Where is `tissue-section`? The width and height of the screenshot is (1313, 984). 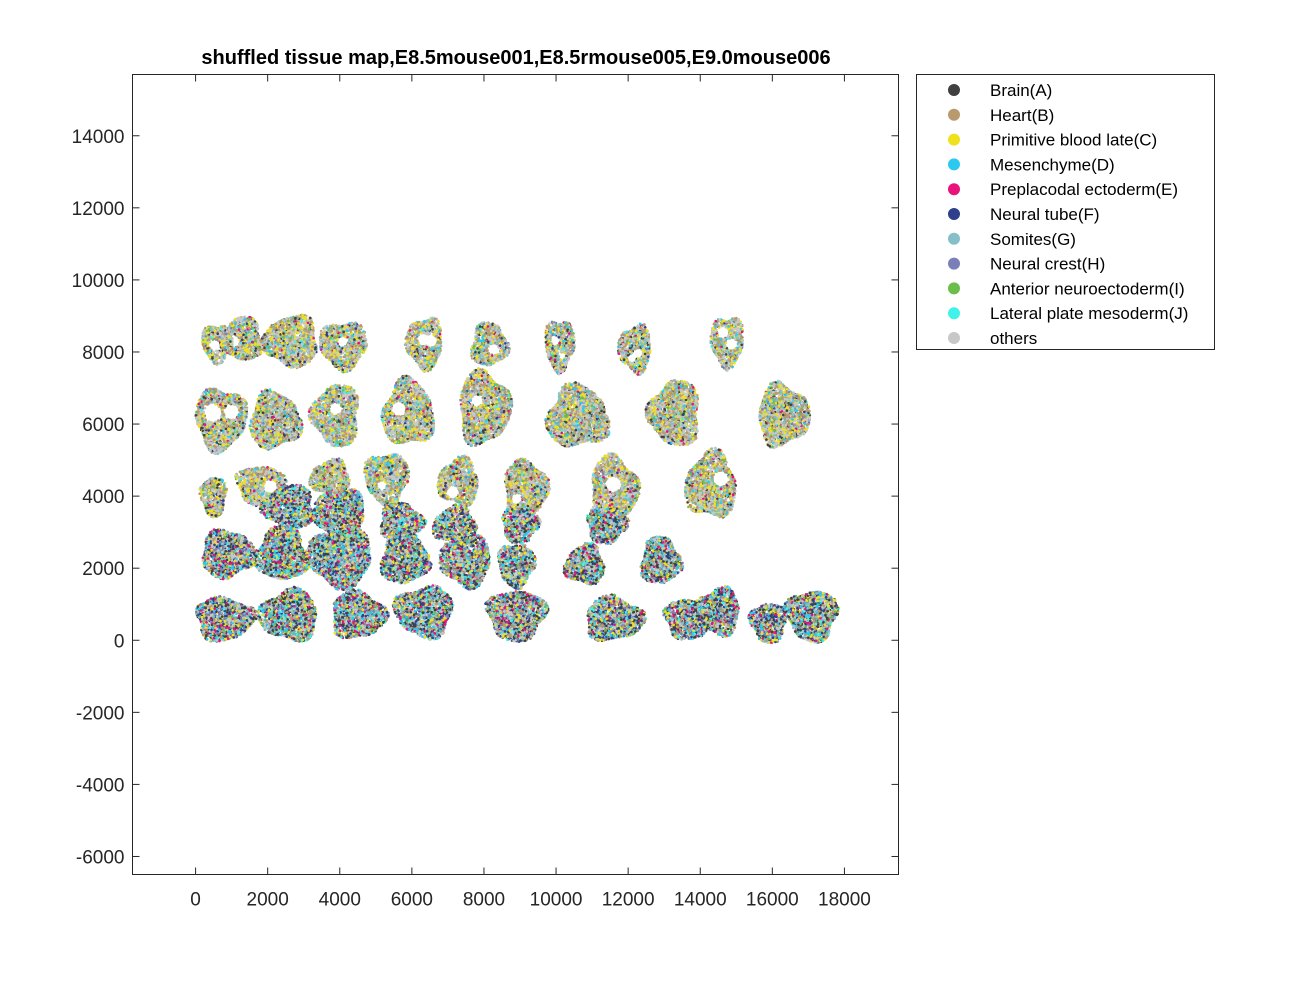 tissue-section is located at coordinates (288, 342).